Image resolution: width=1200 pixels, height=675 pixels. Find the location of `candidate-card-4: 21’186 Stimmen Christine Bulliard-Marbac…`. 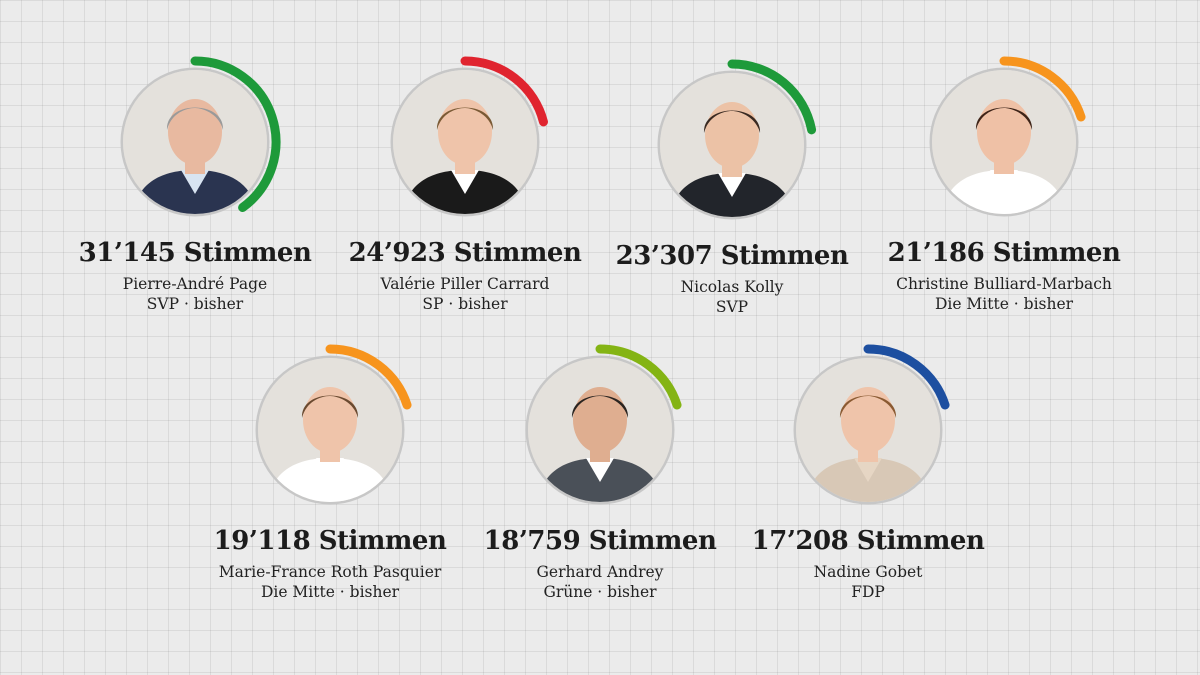

candidate-card-4: 21’186 Stimmen Christine Bulliard-Marbac… is located at coordinates (1004, 183).